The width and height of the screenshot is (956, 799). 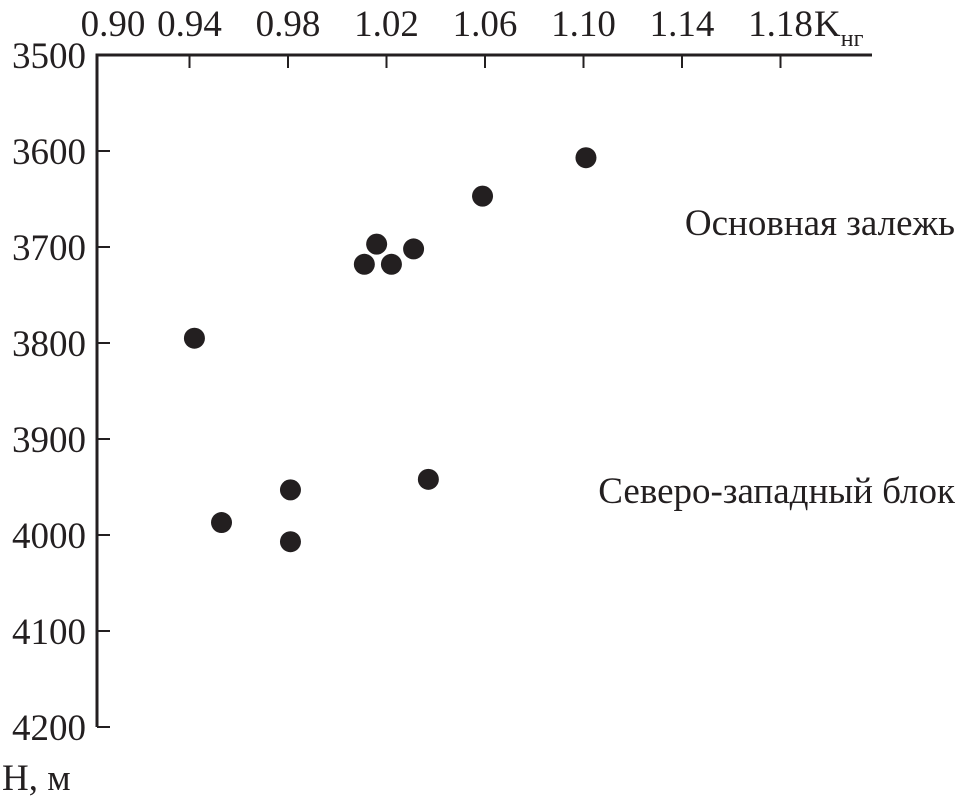 What do you see at coordinates (583, 24) in the screenshot?
I see `x-tick-label: 1.10` at bounding box center [583, 24].